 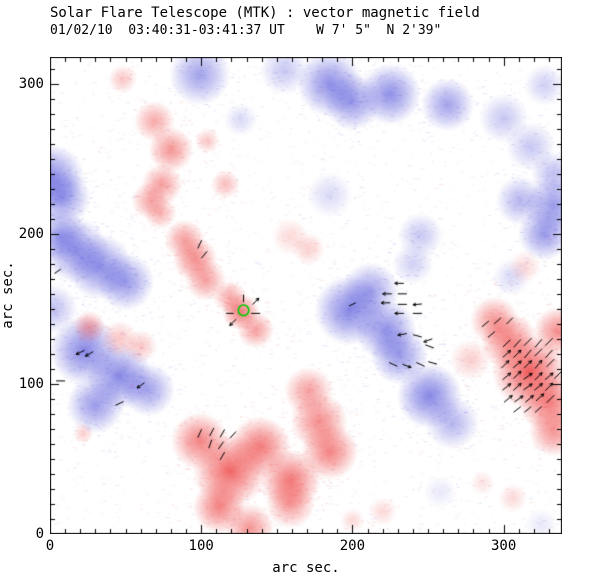 I want to click on x-tick-label: 0, so click(x=50, y=546).